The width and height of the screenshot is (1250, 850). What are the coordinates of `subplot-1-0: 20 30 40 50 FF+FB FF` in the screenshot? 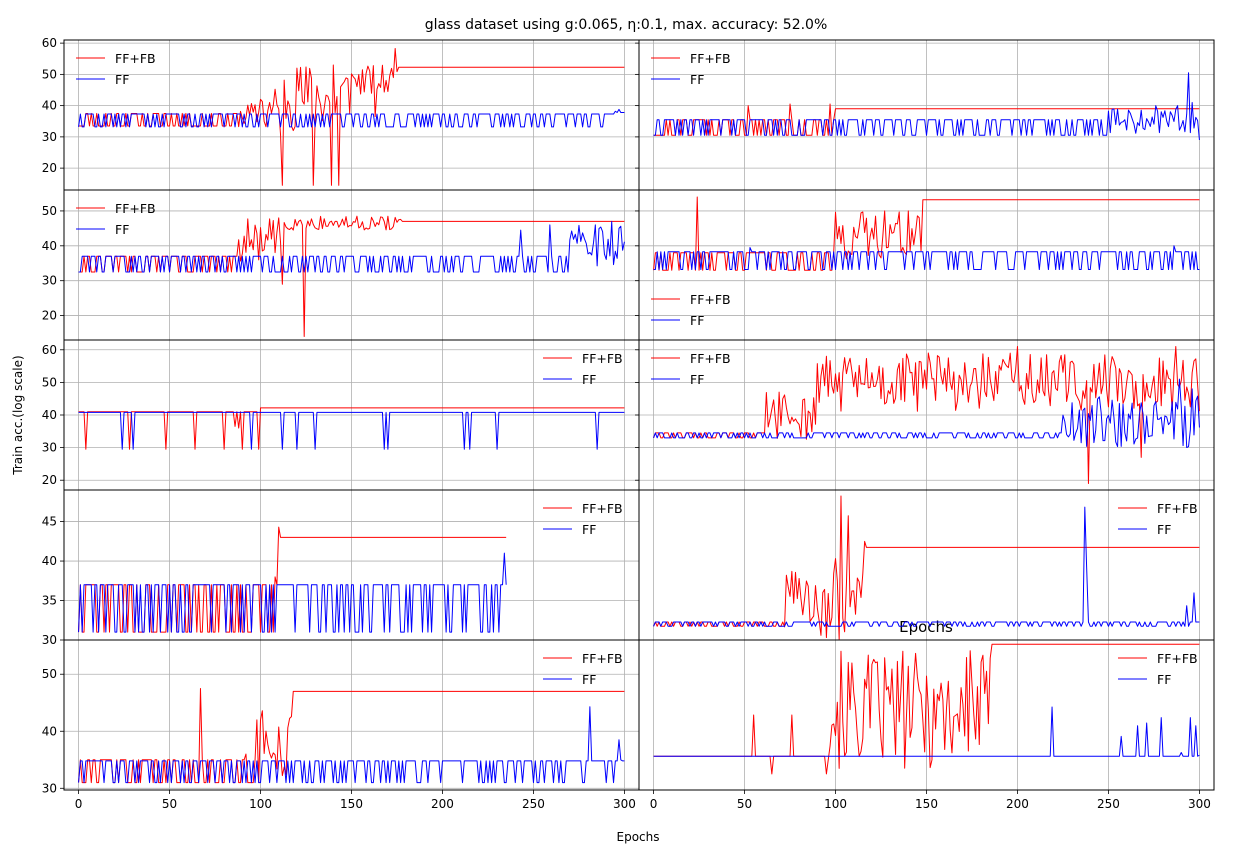 It's located at (341, 265).